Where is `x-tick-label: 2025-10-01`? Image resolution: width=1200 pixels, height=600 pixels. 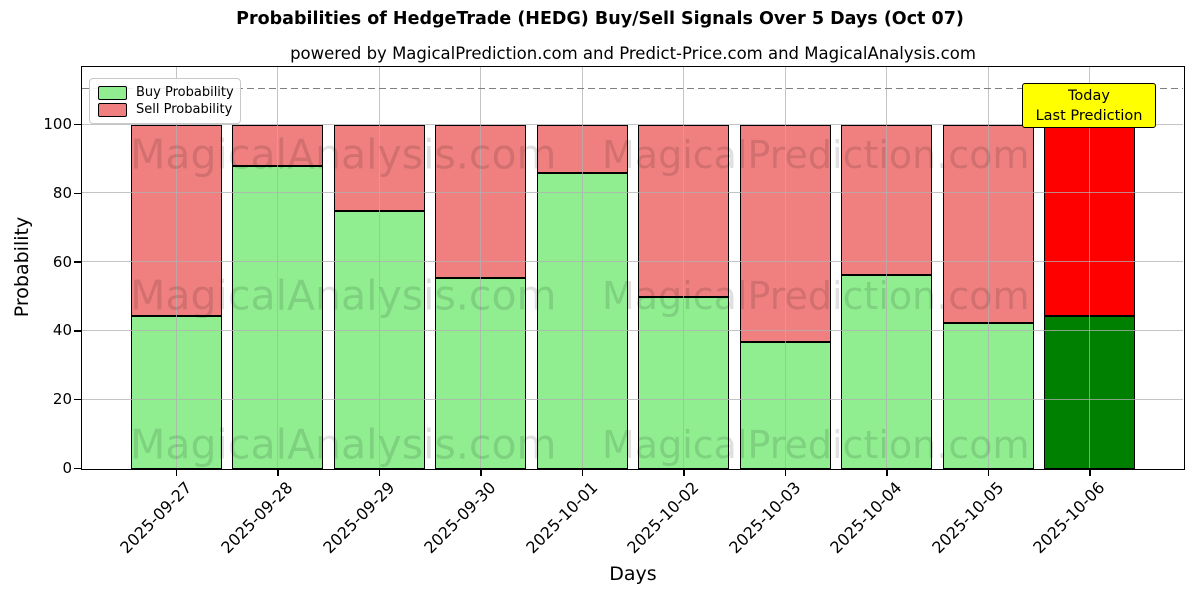
x-tick-label: 2025-10-01 is located at coordinates (561, 518).